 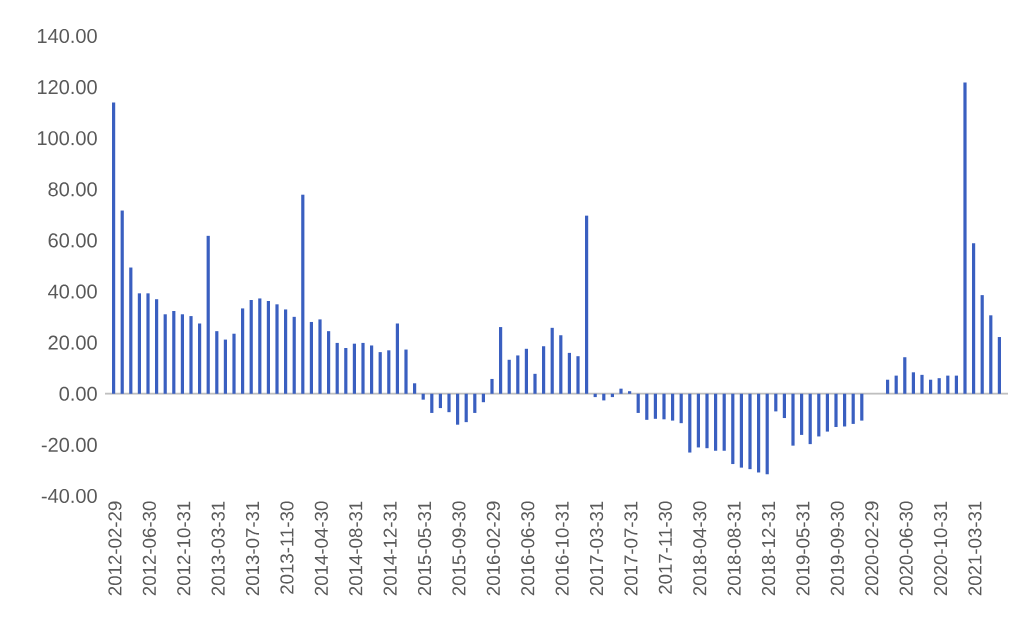 I want to click on x-tick-label: 2017-03-31, so click(x=596, y=548).